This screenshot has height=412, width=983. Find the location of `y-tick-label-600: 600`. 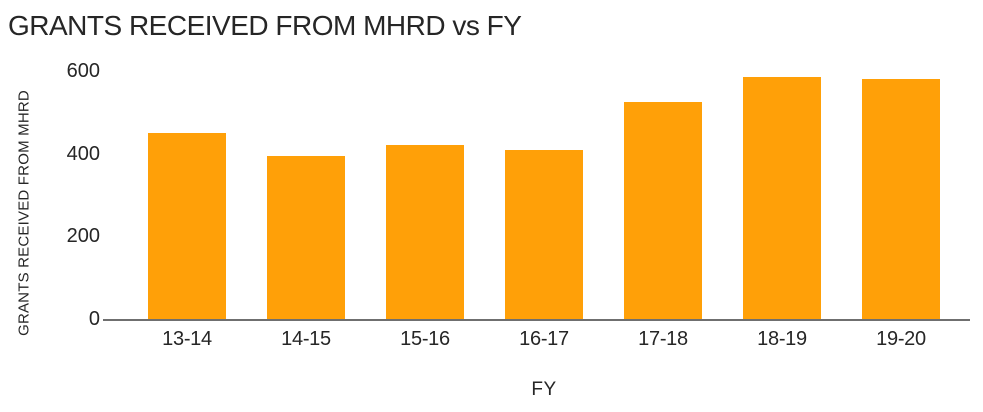

y-tick-label-600: 600 is located at coordinates (83, 71).